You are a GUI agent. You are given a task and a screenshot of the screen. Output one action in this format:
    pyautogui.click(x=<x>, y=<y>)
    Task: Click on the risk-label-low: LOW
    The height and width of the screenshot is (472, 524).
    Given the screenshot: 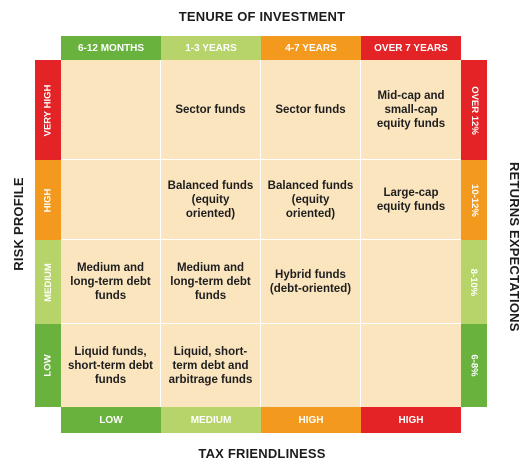 What is the action you would take?
    pyautogui.click(x=48, y=365)
    